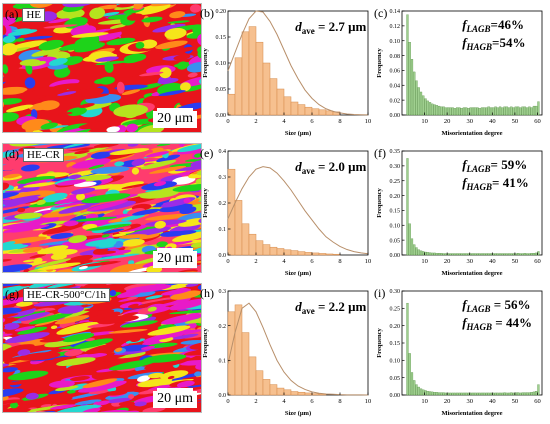  Describe the element at coordinates (395, 396) in the screenshot. I see `y-tick-label: 0.00` at that location.